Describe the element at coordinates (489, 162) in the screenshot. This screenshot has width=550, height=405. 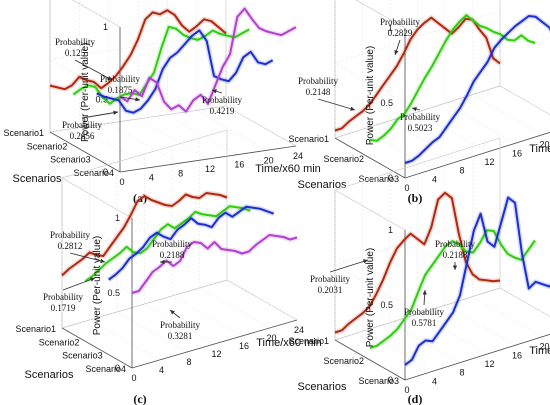
I see `x-tick-label: 12` at that location.